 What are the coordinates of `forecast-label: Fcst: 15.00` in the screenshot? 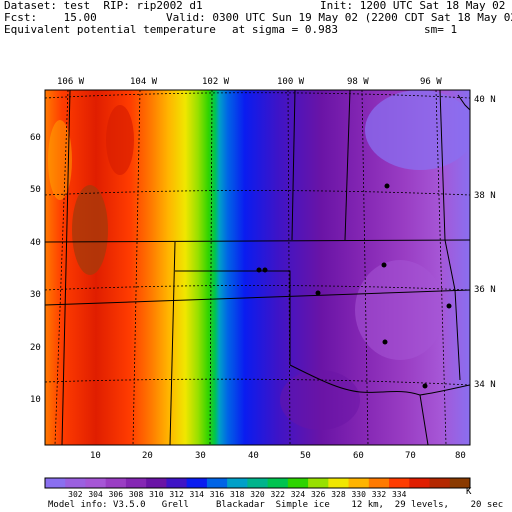 It's located at (50, 17).